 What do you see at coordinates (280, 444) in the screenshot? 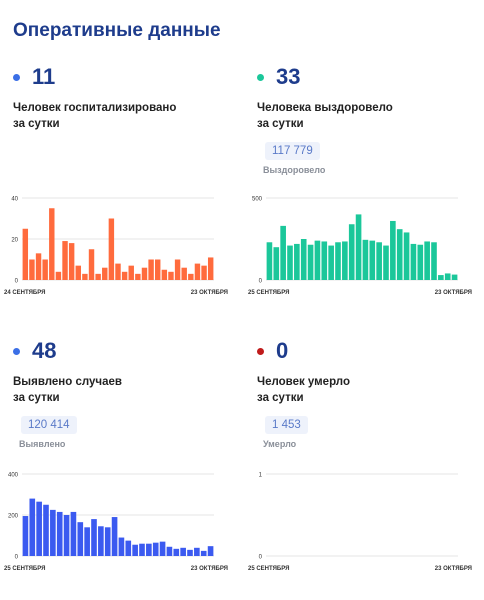
I see `died-total-label: Умерло` at bounding box center [280, 444].